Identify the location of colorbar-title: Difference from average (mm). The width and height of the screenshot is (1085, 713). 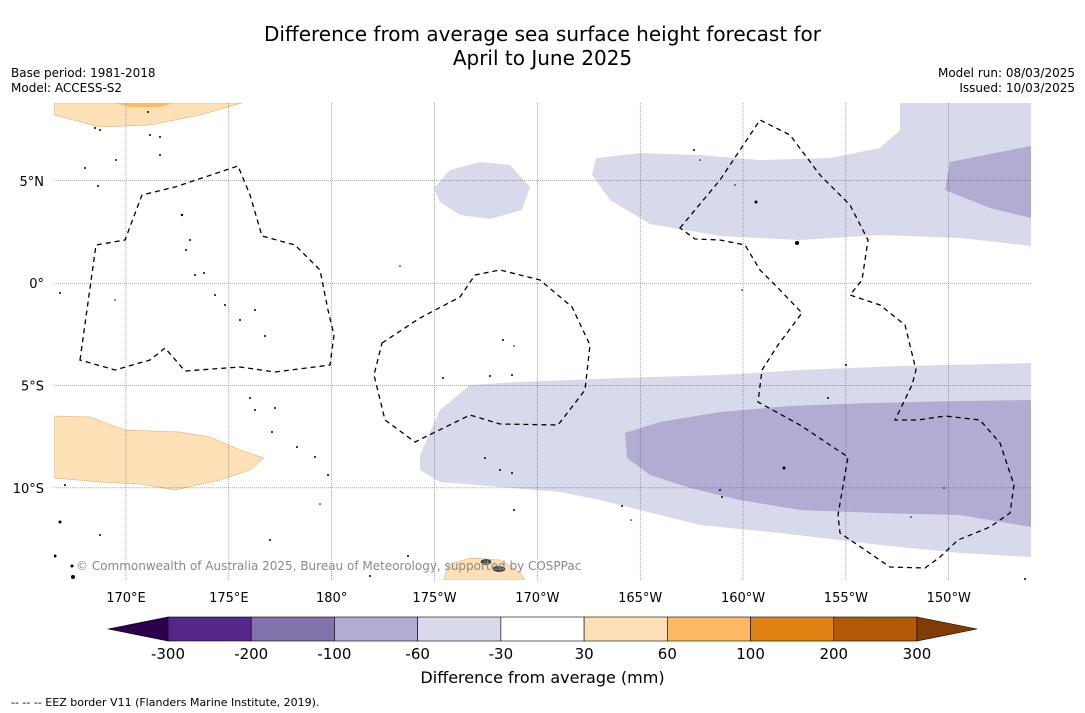
(542, 677).